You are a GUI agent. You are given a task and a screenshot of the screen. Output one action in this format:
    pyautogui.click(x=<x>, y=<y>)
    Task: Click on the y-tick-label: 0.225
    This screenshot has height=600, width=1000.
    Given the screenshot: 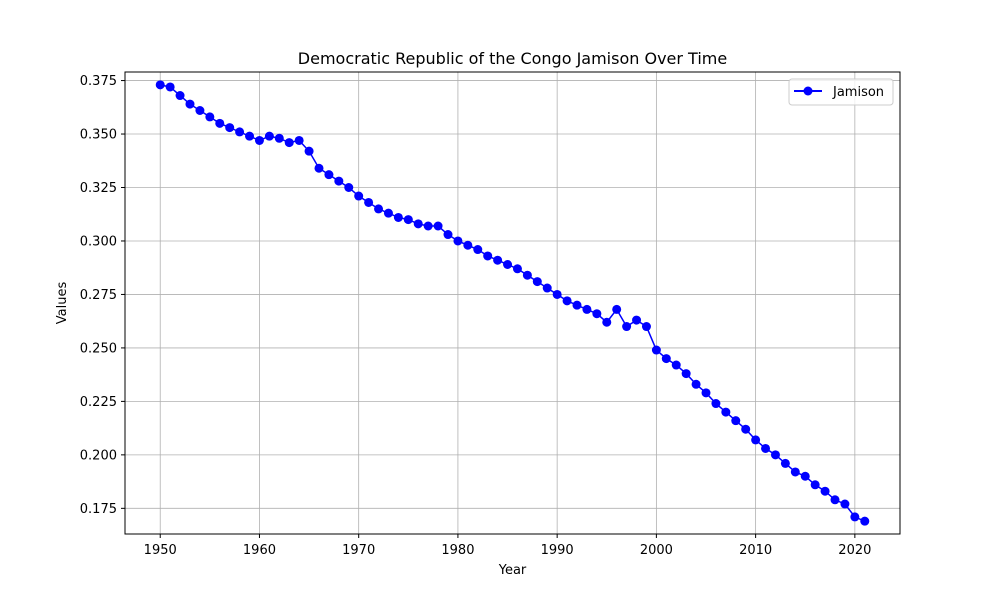 What is the action you would take?
    pyautogui.click(x=98, y=402)
    